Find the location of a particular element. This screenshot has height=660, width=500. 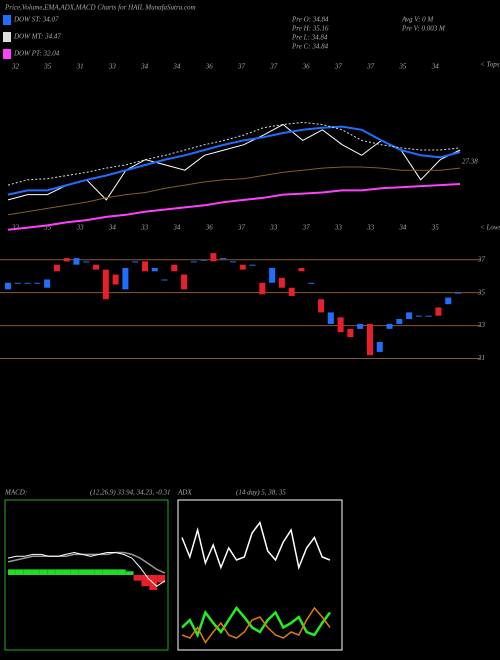

y-tick-label: 35 is located at coordinates (481, 292).